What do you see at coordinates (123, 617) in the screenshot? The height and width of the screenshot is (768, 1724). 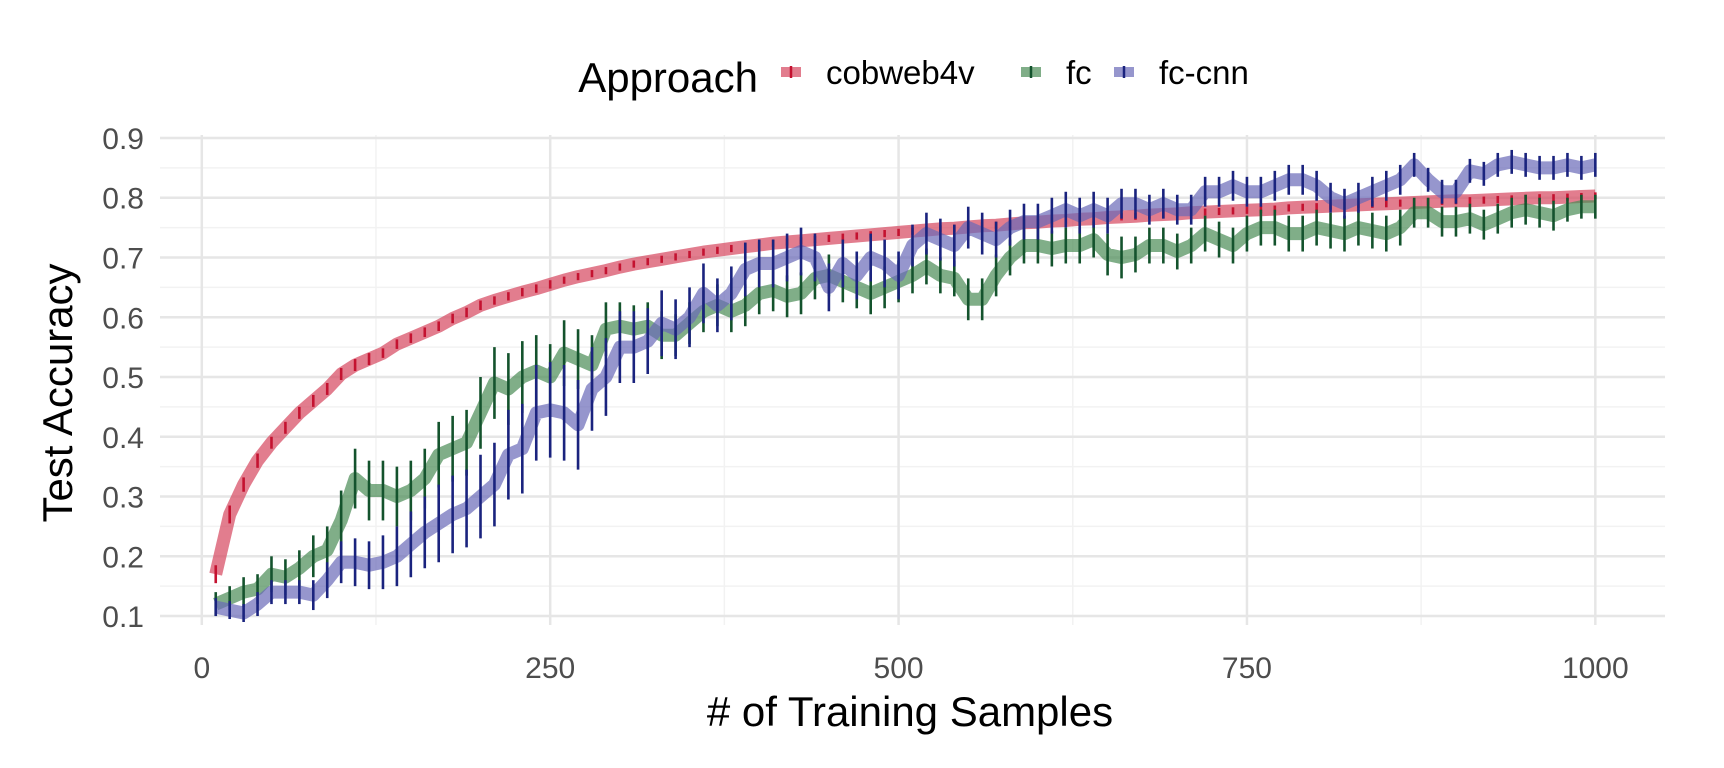 I see `y-tick-label: 0.1` at bounding box center [123, 617].